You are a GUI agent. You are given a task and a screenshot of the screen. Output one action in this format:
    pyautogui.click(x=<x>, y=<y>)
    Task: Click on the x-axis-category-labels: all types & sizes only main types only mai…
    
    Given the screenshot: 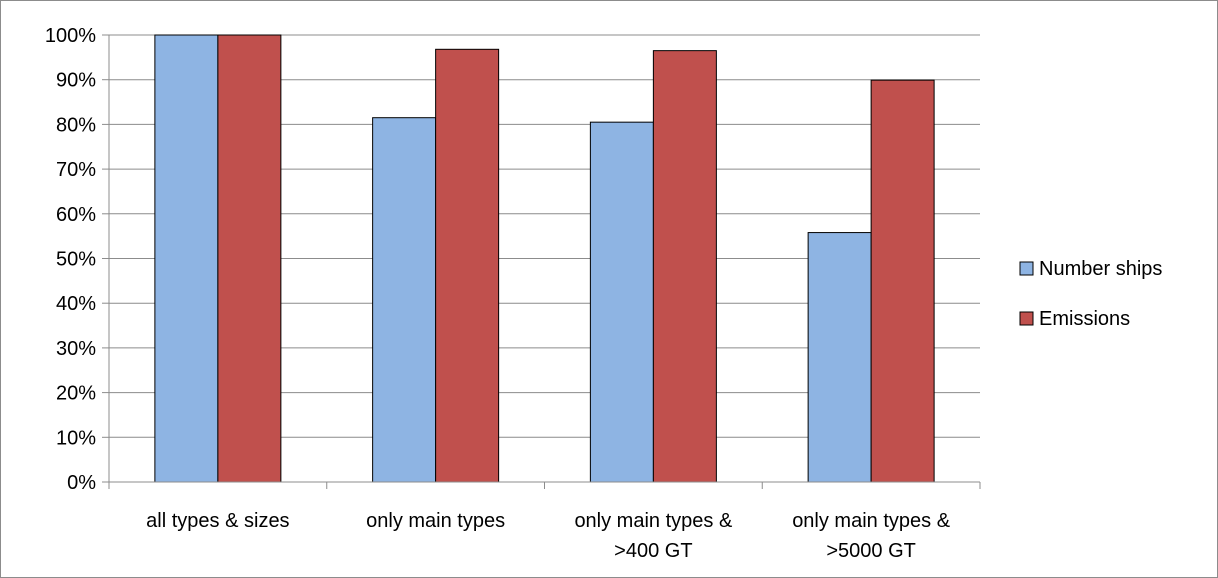 What is the action you would take?
    pyautogui.click(x=548, y=536)
    